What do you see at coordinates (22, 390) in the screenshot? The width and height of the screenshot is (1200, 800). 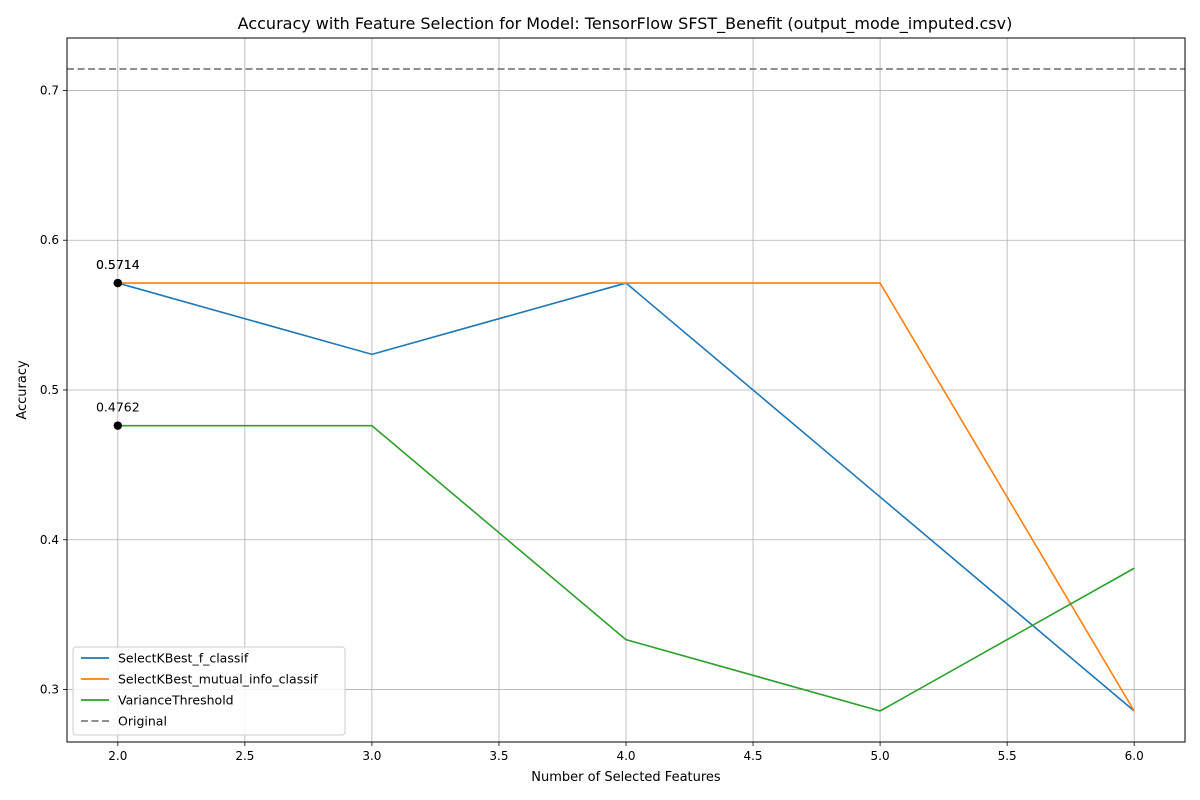 I see `y-axis-label: Accuracy` at bounding box center [22, 390].